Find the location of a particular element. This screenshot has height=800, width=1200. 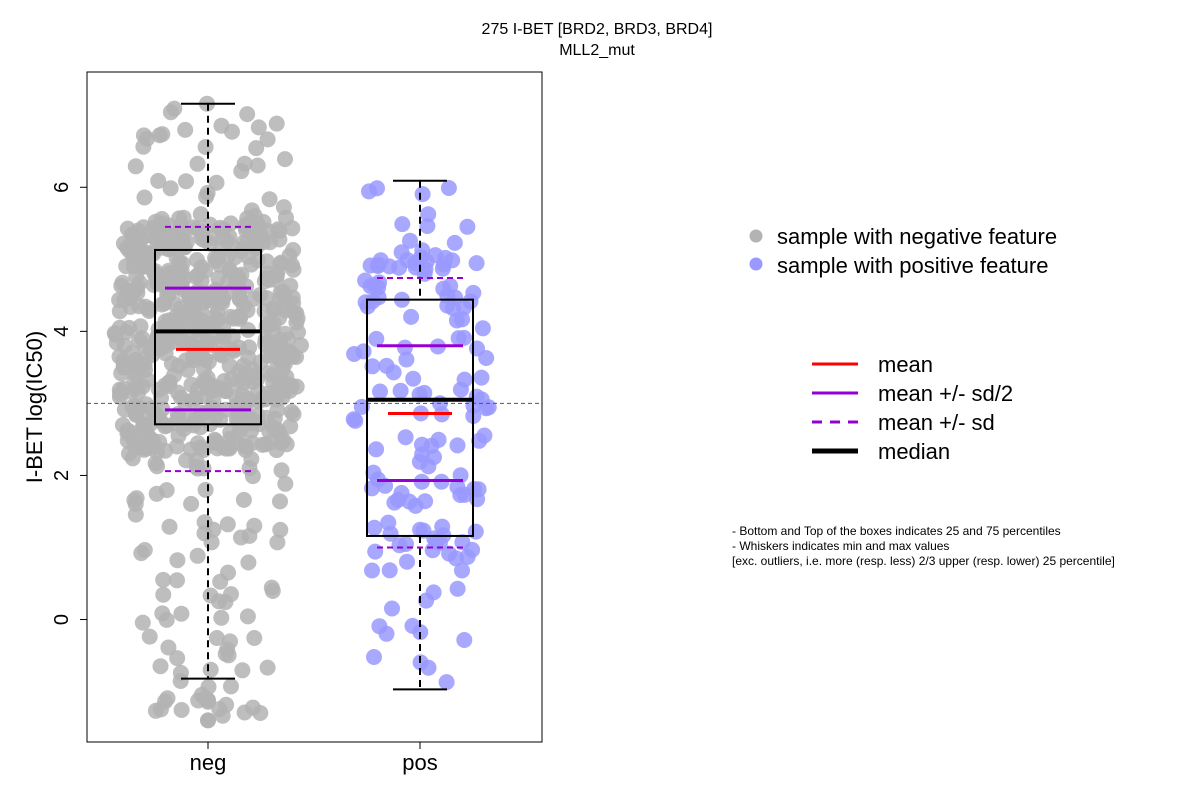

y-tick-label-1: 2 is located at coordinates (62, 475).